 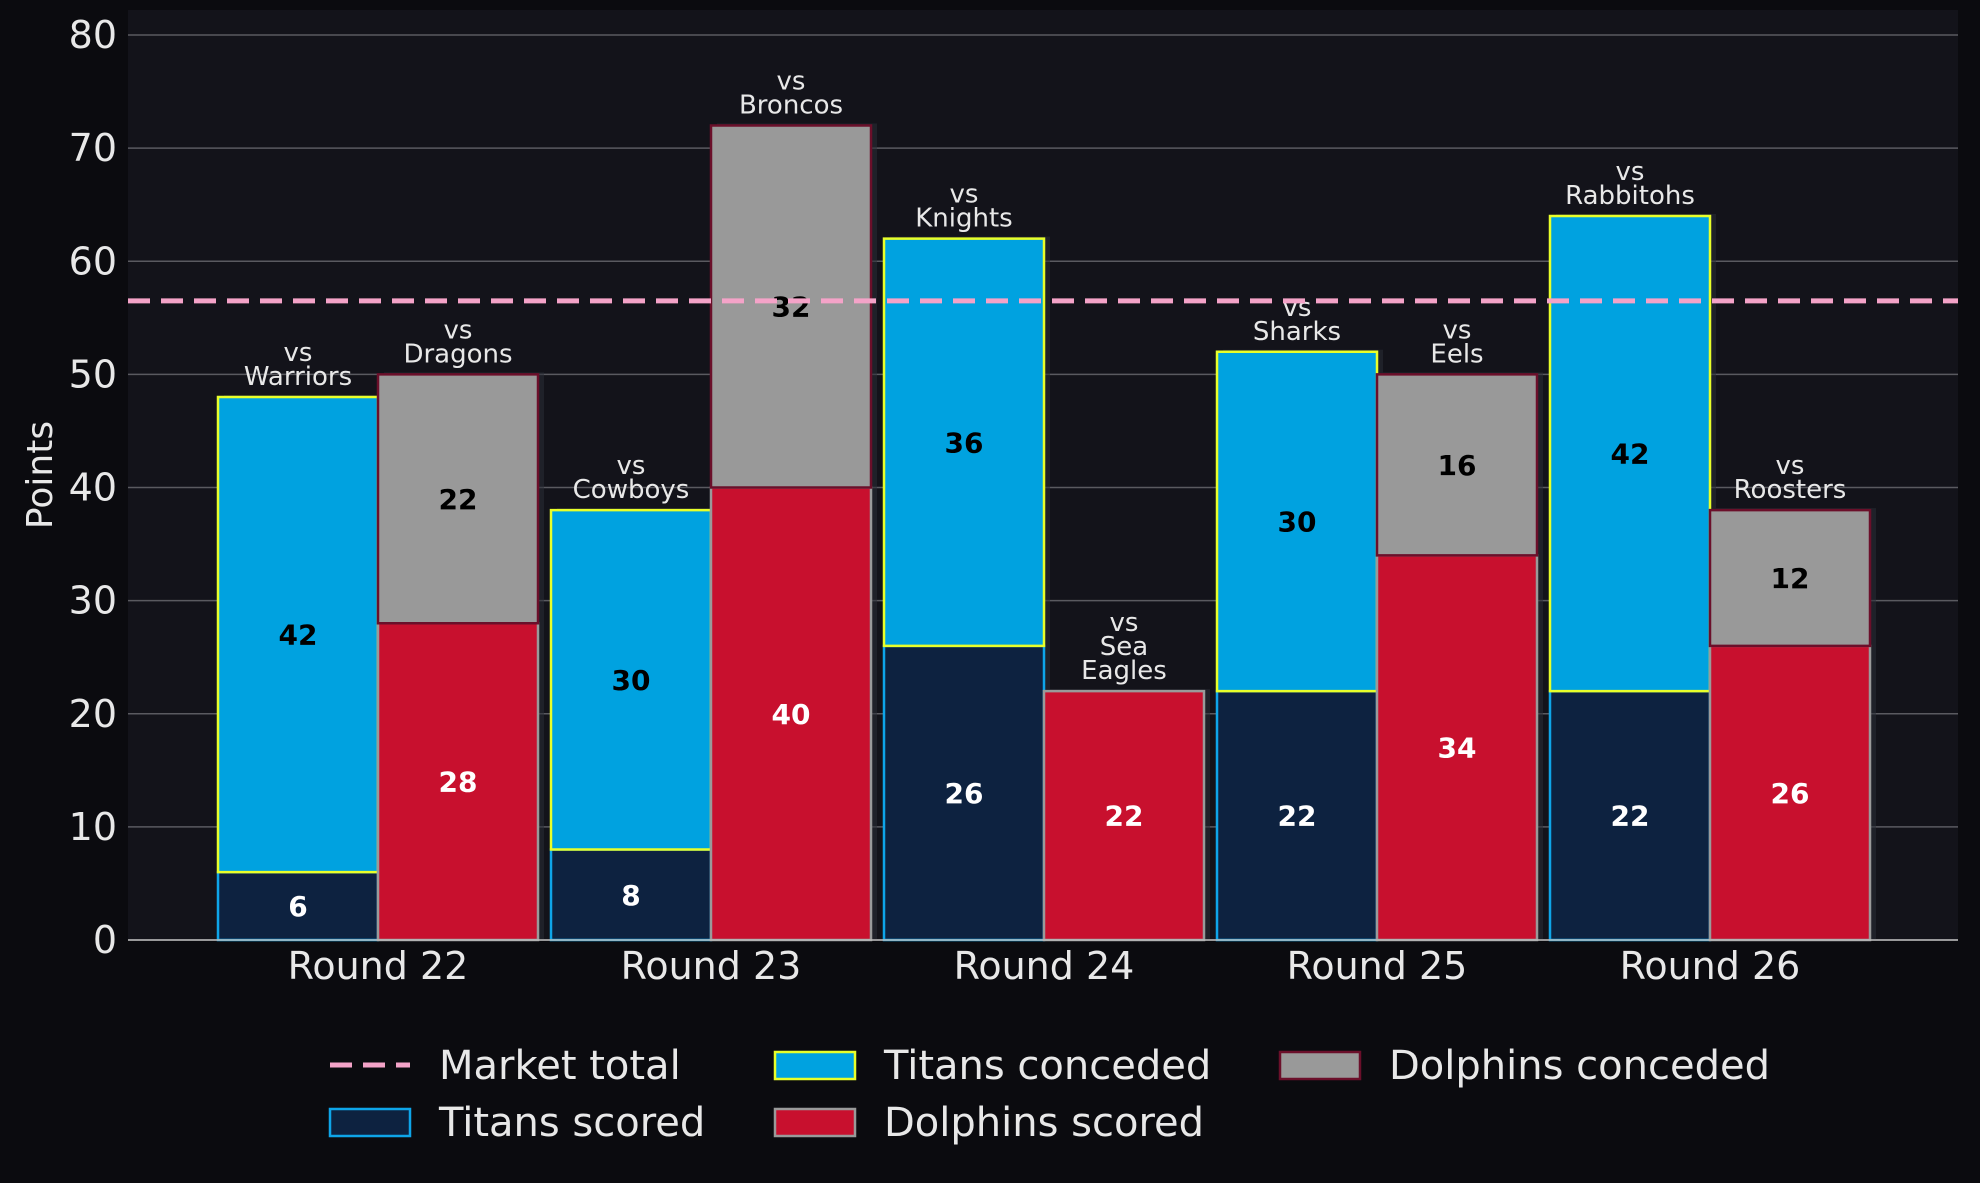 I want to click on bar-value-label: 34, so click(x=1457, y=748).